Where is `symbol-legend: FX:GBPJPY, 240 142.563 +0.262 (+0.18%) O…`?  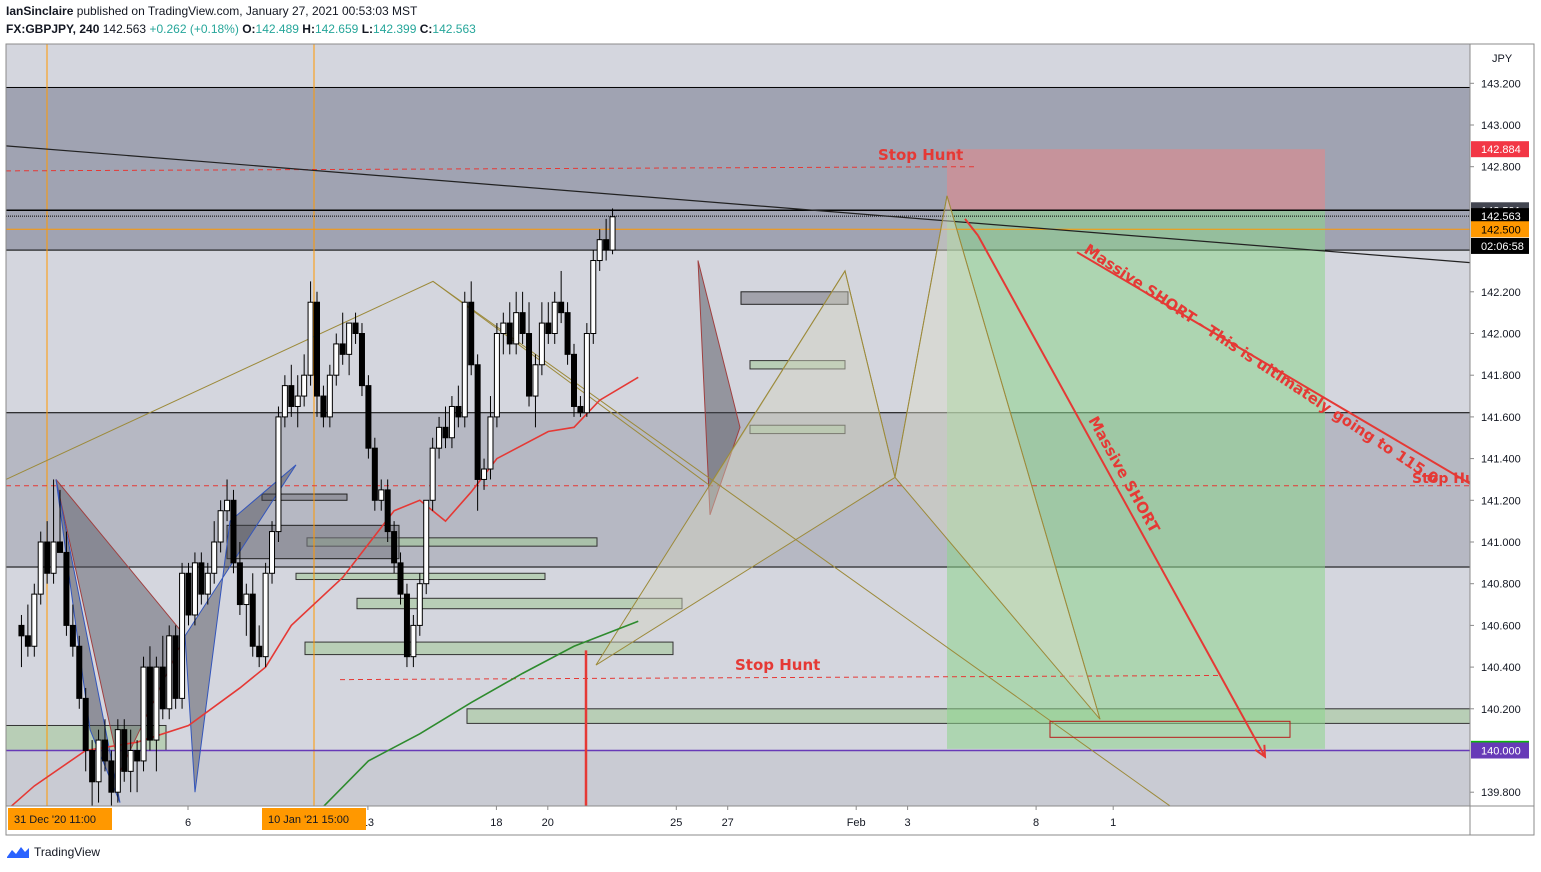 symbol-legend: FX:GBPJPY, 240 142.563 +0.262 (+0.18%) O… is located at coordinates (241, 29).